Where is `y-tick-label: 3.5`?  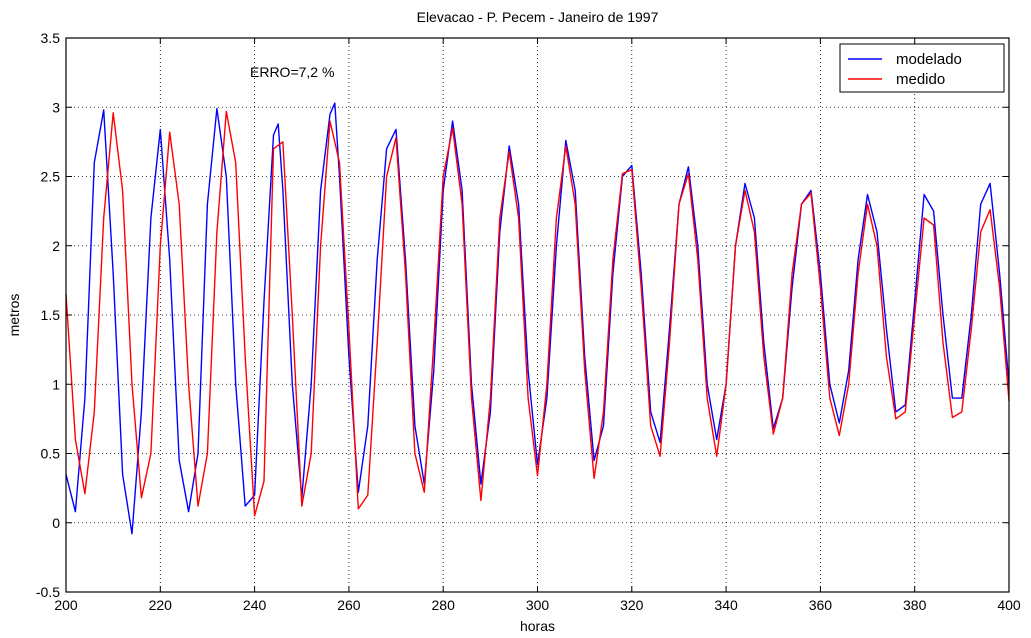
y-tick-label: 3.5 is located at coordinates (51, 38).